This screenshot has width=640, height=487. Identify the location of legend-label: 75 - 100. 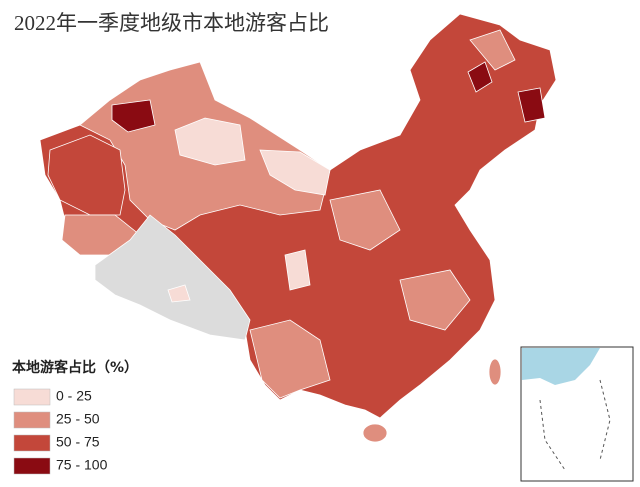
(82, 465).